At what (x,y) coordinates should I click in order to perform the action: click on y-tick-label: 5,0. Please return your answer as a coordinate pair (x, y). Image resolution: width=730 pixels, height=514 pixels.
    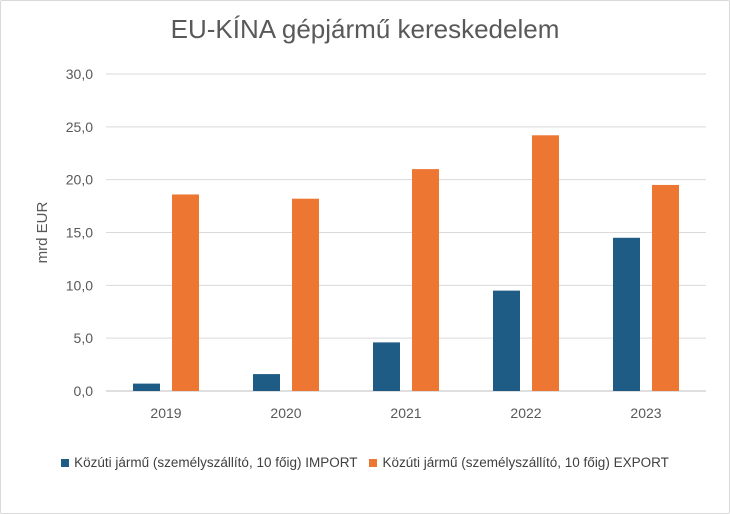
    Looking at the image, I should click on (84, 338).